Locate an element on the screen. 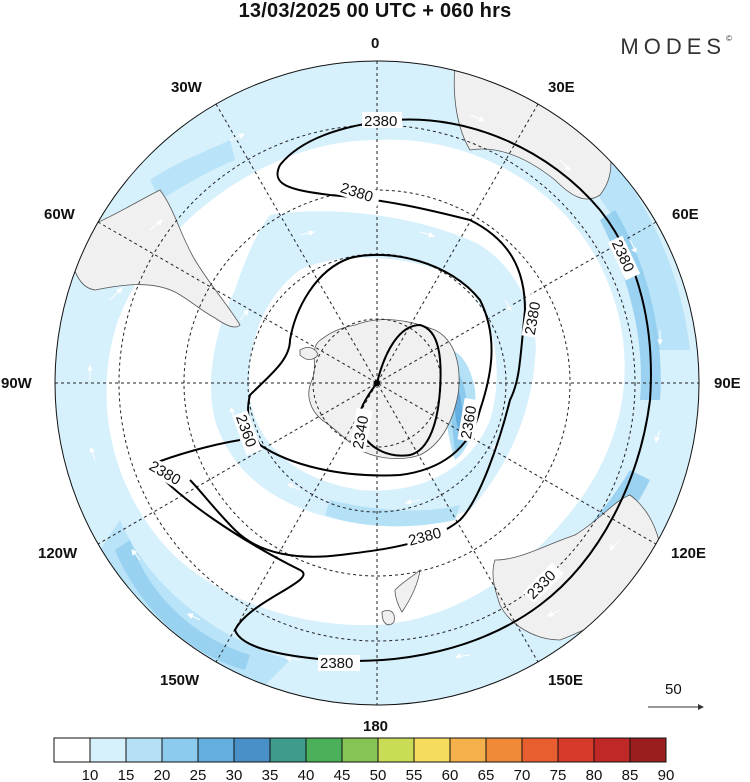  pole-marker is located at coordinates (377, 383).